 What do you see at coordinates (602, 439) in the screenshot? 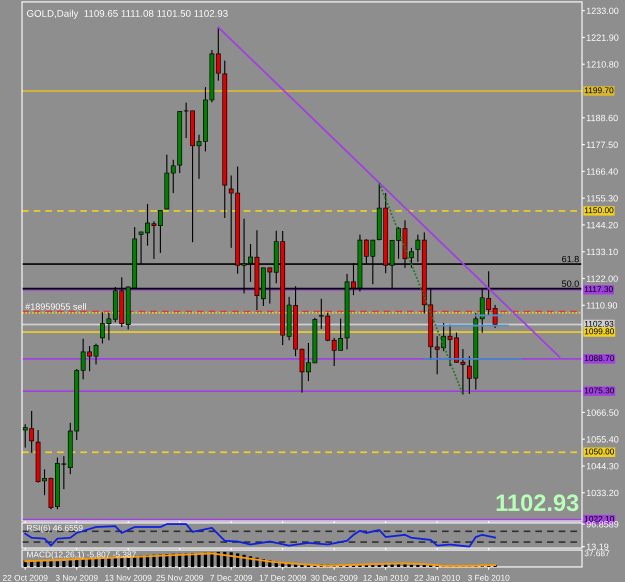
I see `y-tick-label: 1055.40` at bounding box center [602, 439].